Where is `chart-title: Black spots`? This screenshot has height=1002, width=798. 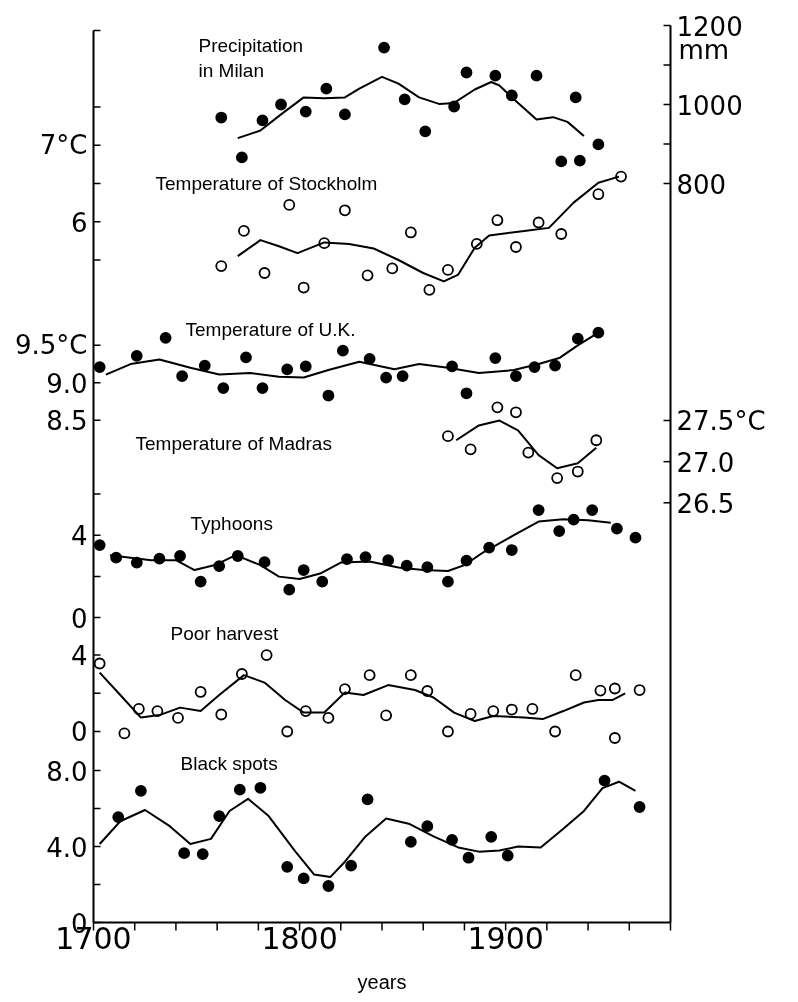
chart-title: Black spots is located at coordinates (229, 763).